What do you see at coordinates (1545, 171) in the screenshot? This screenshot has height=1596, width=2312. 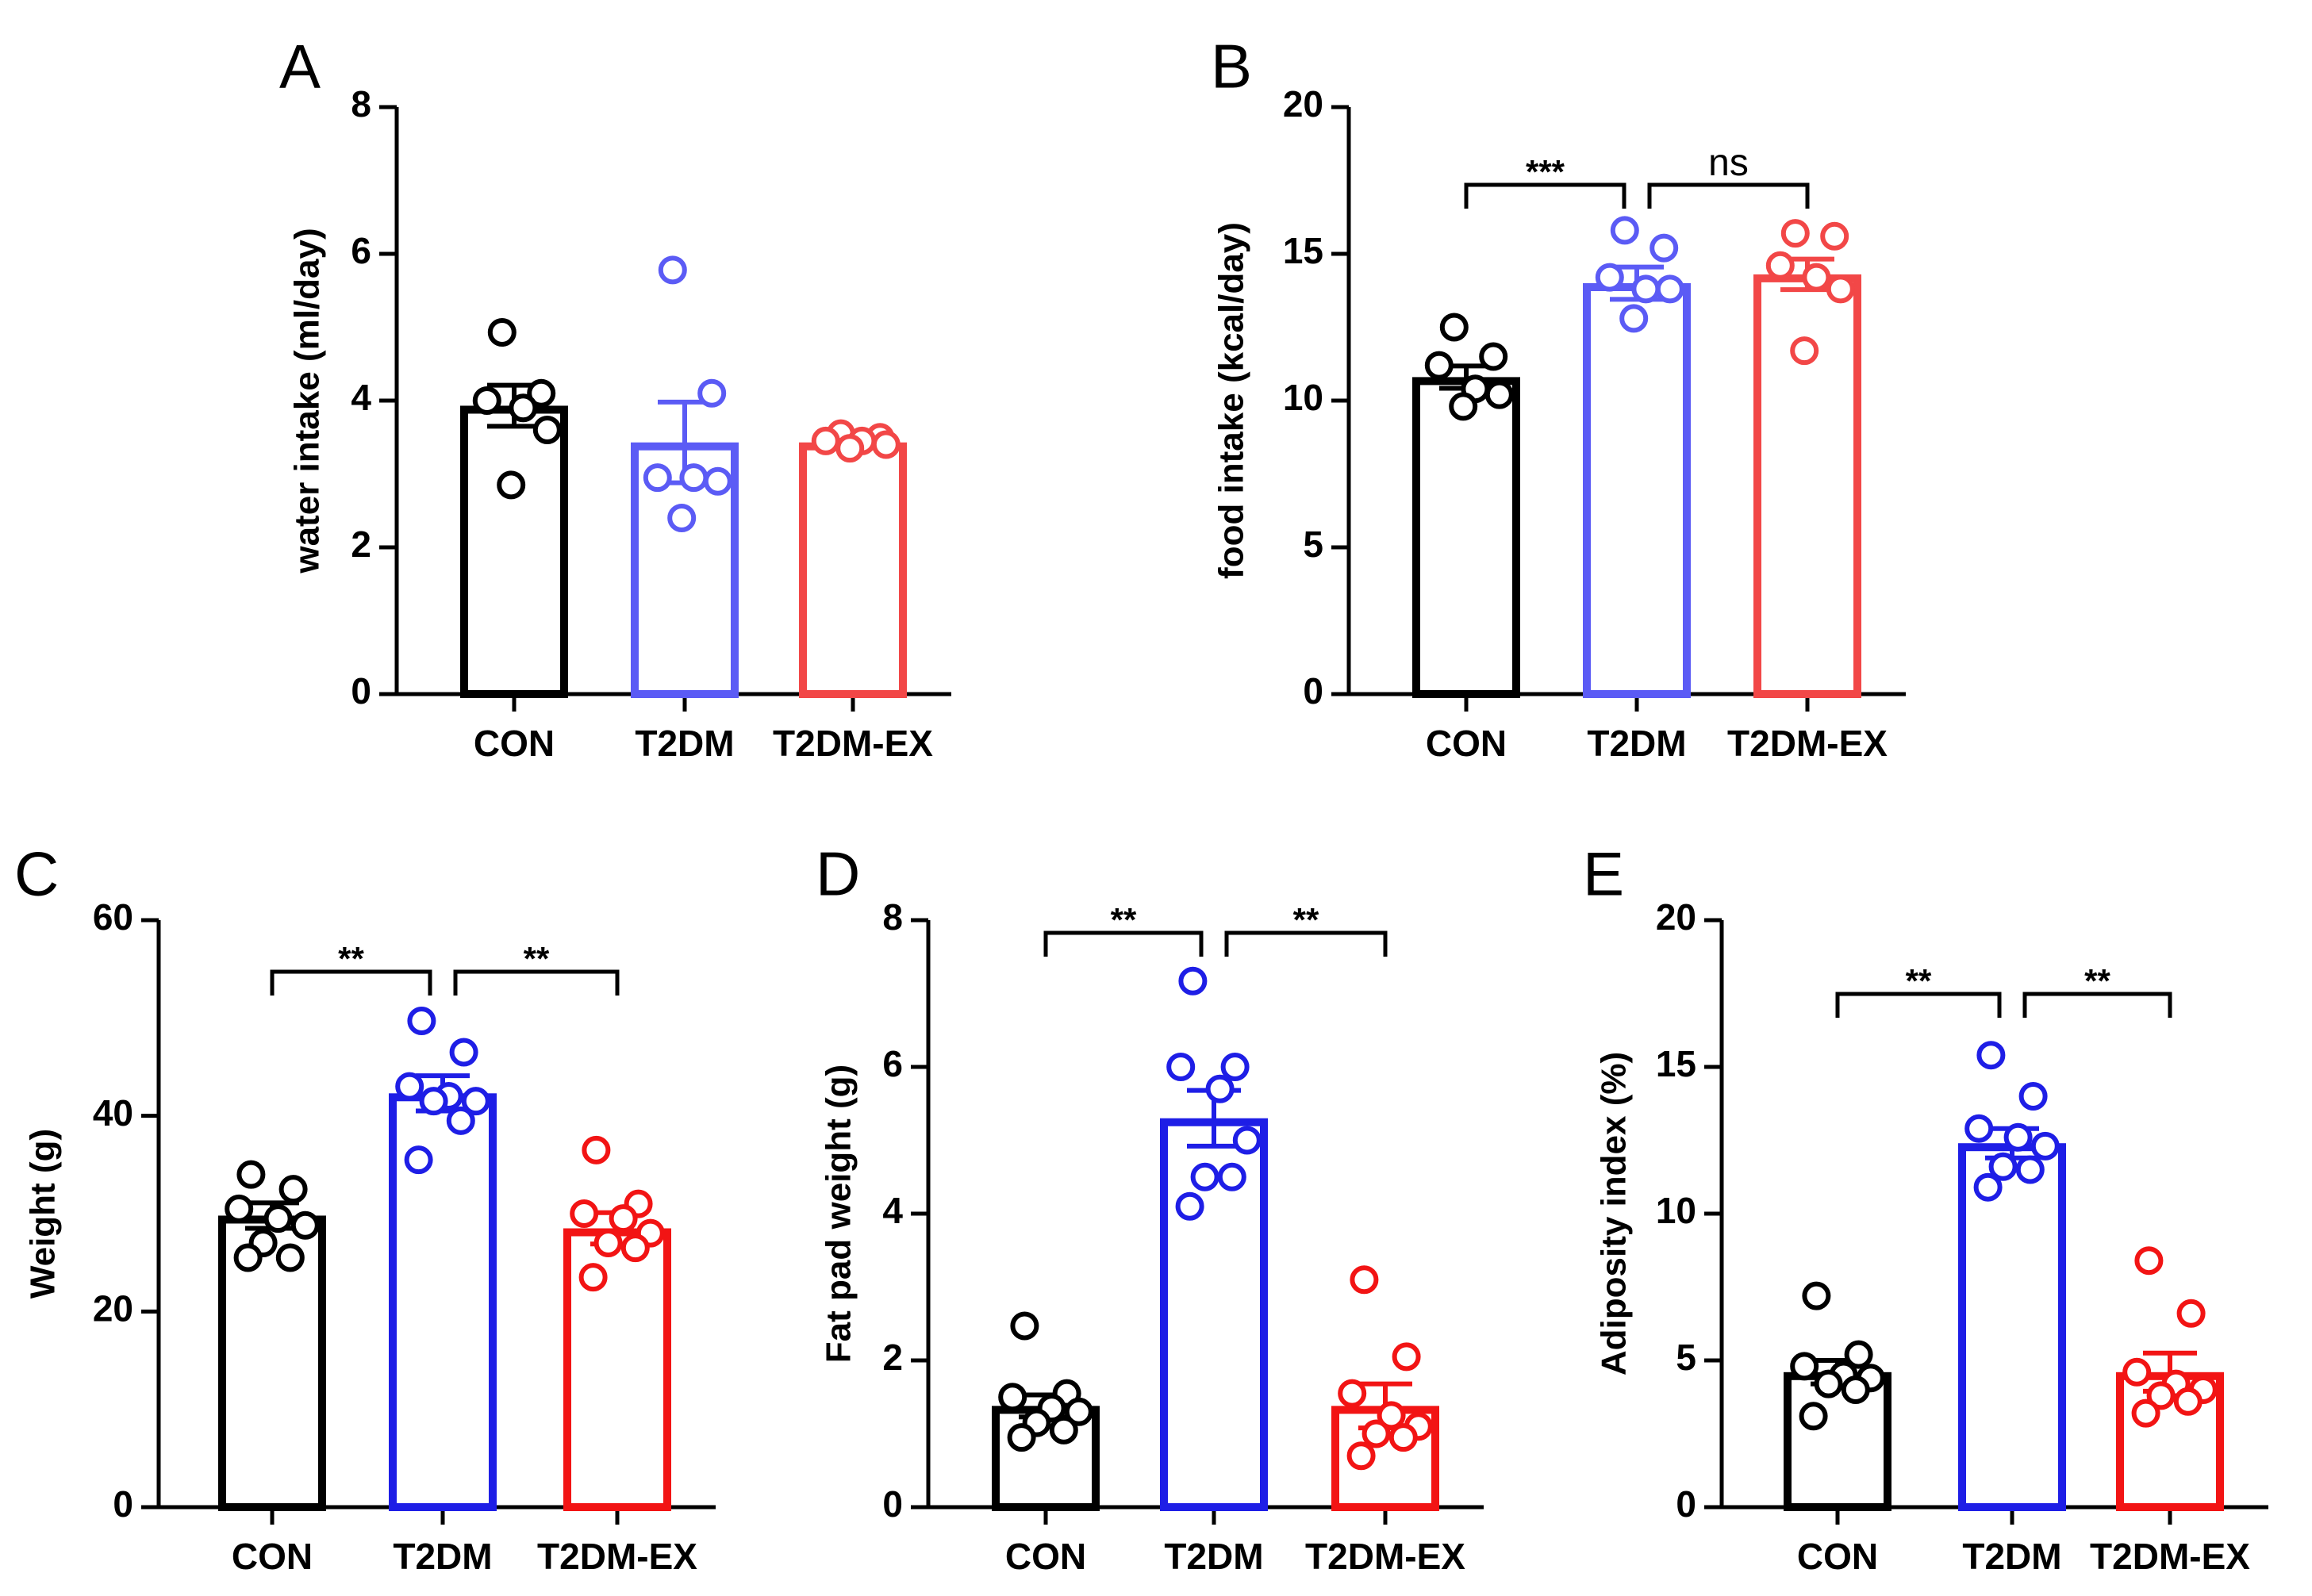 I see `significance-label: ***` at bounding box center [1545, 171].